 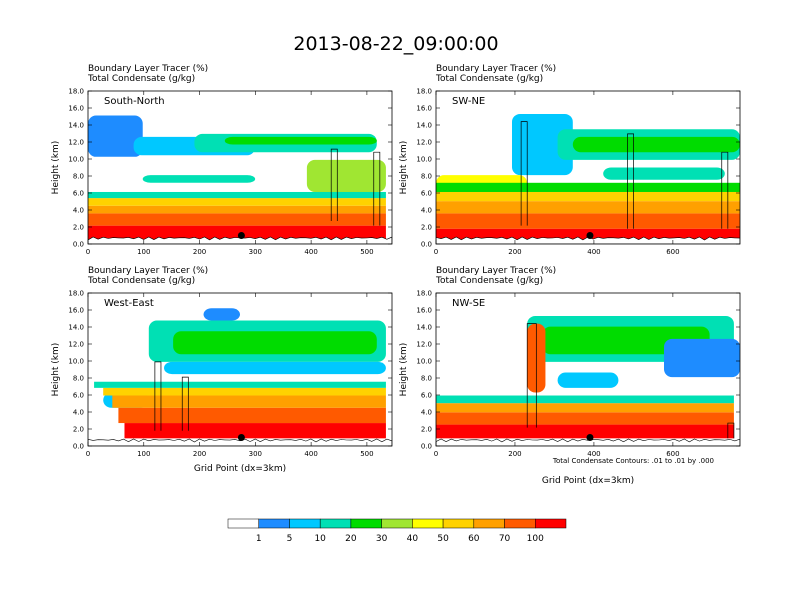 I want to click on colorbar: 1 5 10 20 30 40 50 60 70 100, so click(x=397, y=531).